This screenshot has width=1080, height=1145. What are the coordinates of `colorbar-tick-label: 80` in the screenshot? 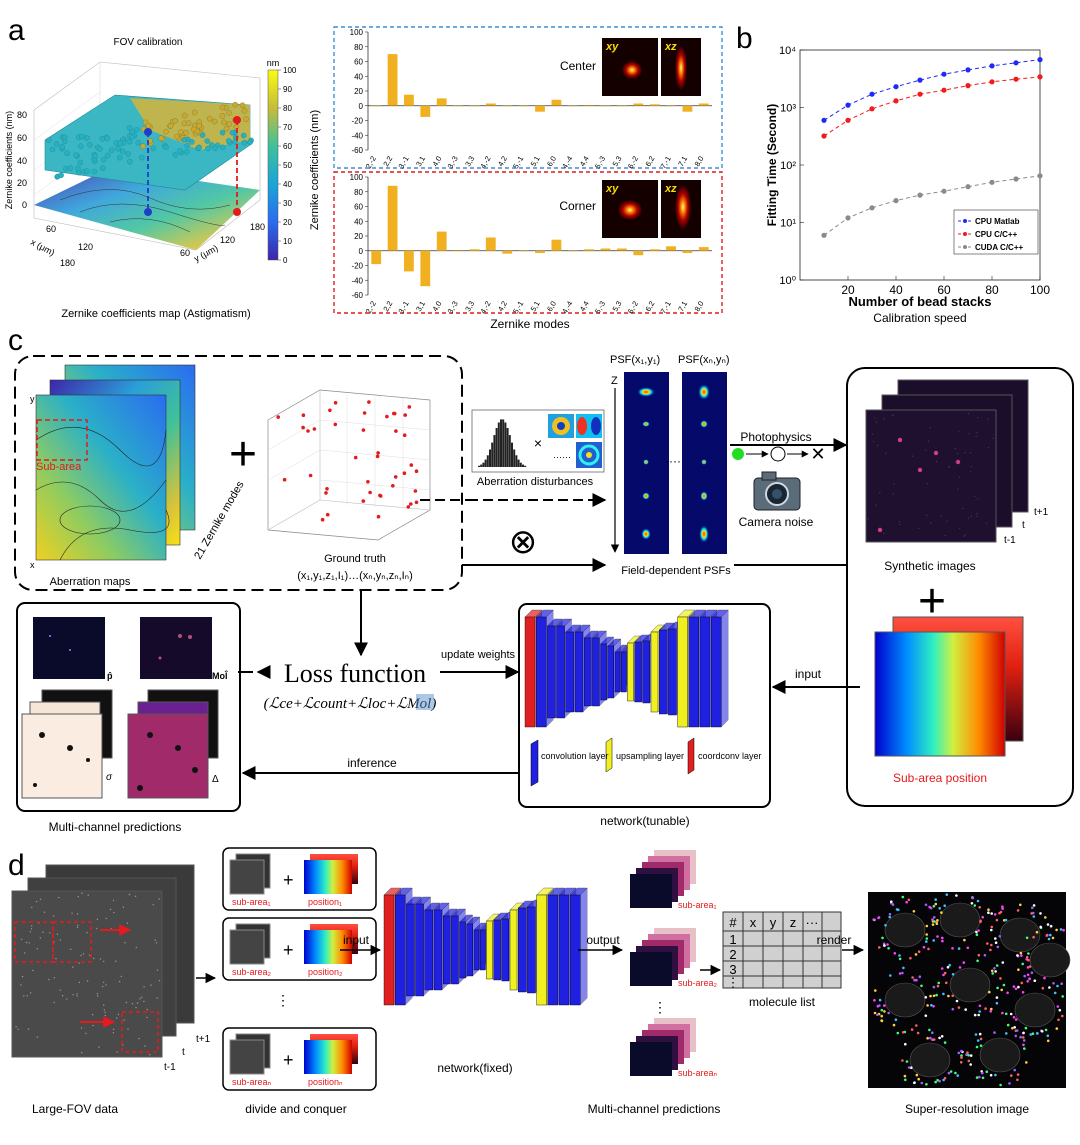 It's located at (287, 108).